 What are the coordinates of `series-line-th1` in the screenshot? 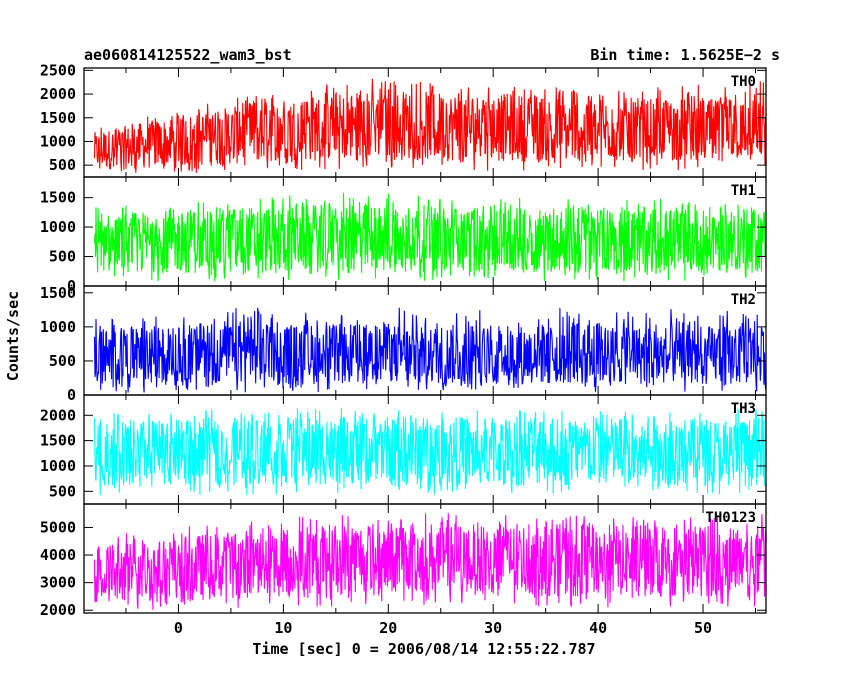 It's located at (430, 237).